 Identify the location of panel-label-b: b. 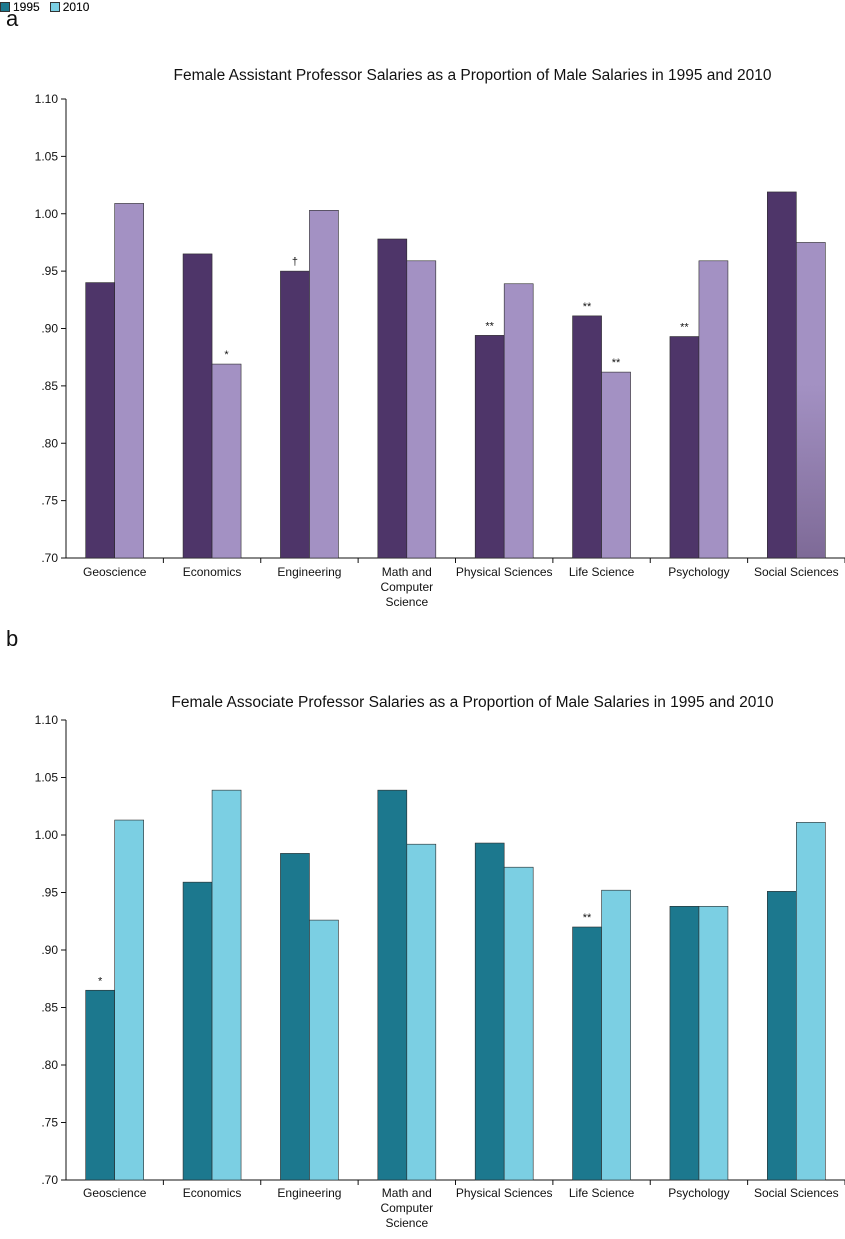
(12, 638).